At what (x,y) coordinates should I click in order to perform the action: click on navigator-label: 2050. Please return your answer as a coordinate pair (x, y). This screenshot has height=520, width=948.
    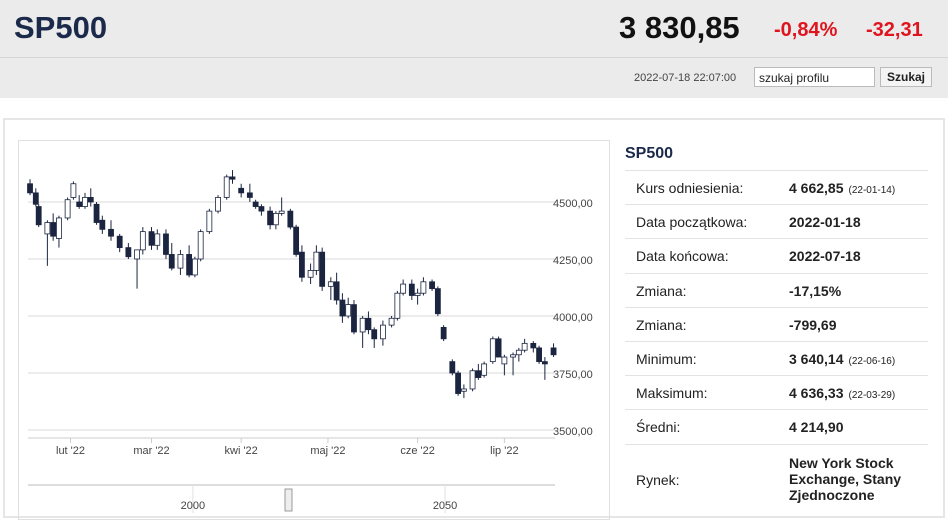
    Looking at the image, I should click on (445, 506).